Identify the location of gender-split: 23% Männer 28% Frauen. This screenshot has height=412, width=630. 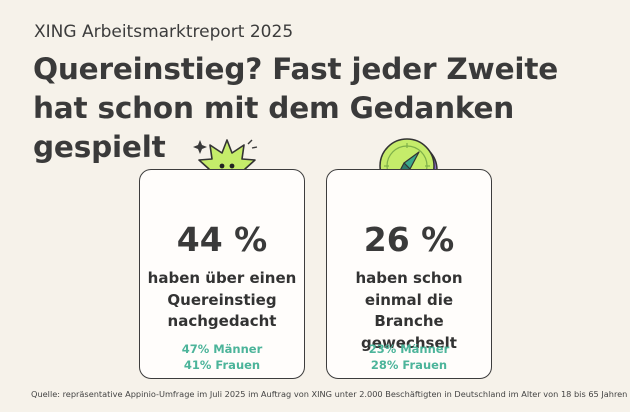
(409, 357).